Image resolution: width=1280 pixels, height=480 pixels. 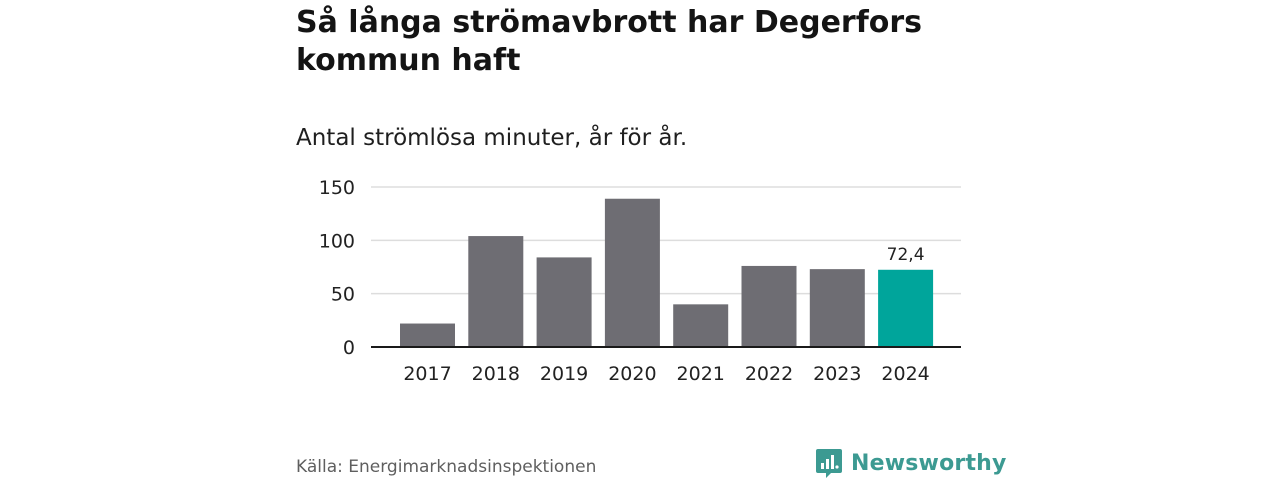 What do you see at coordinates (427, 335) in the screenshot?
I see `bar-2017` at bounding box center [427, 335].